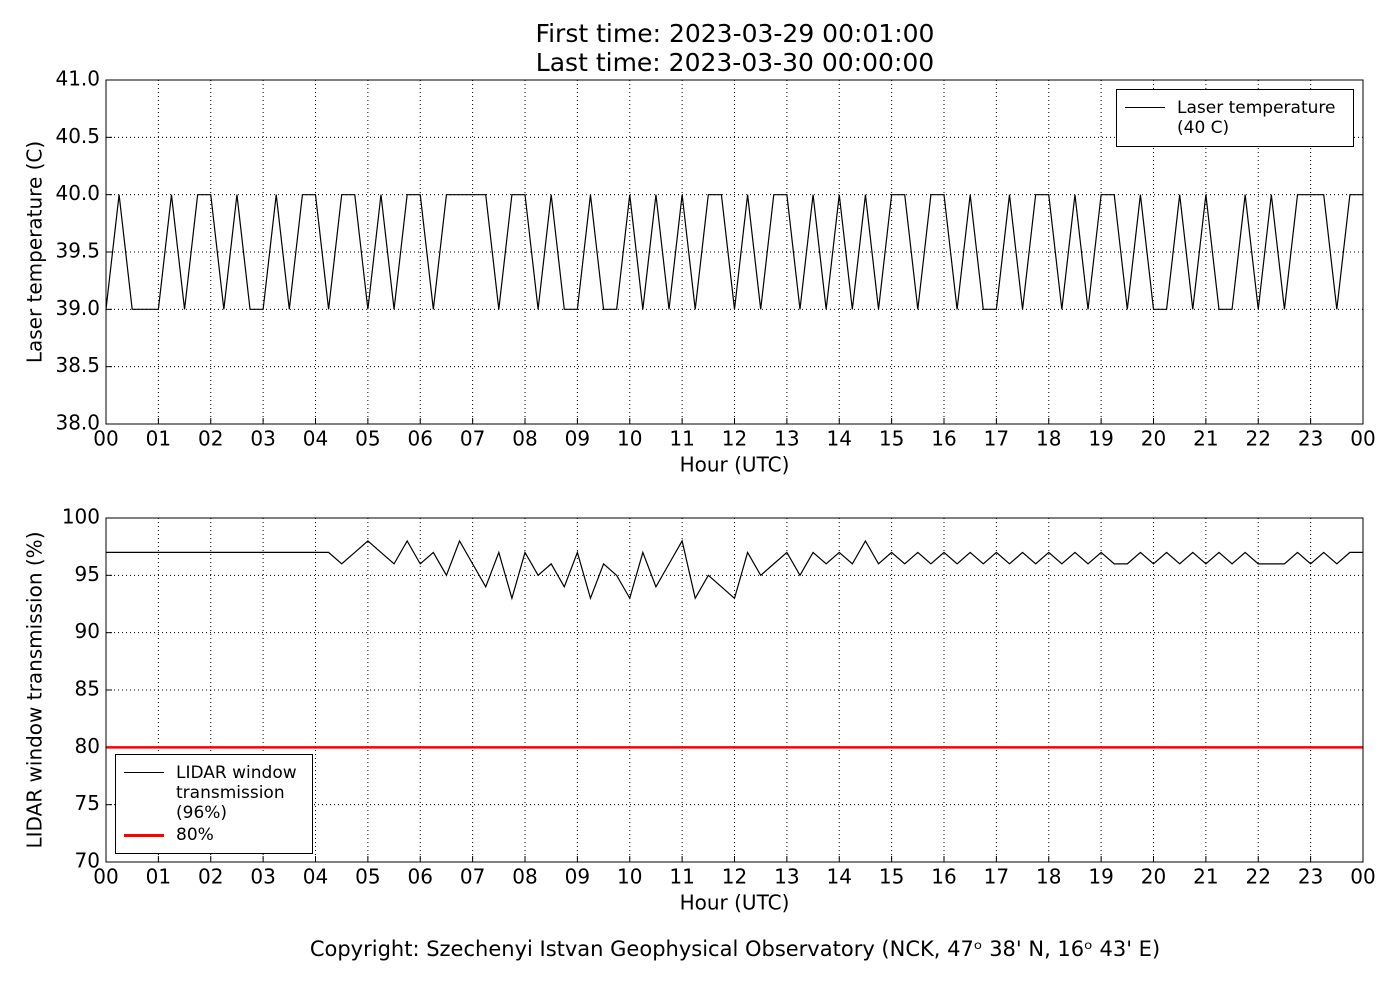 Image resolution: width=1400 pixels, height=1000 pixels. Describe the element at coordinates (77, 251) in the screenshot. I see `y-tick-label: 39.5` at that location.